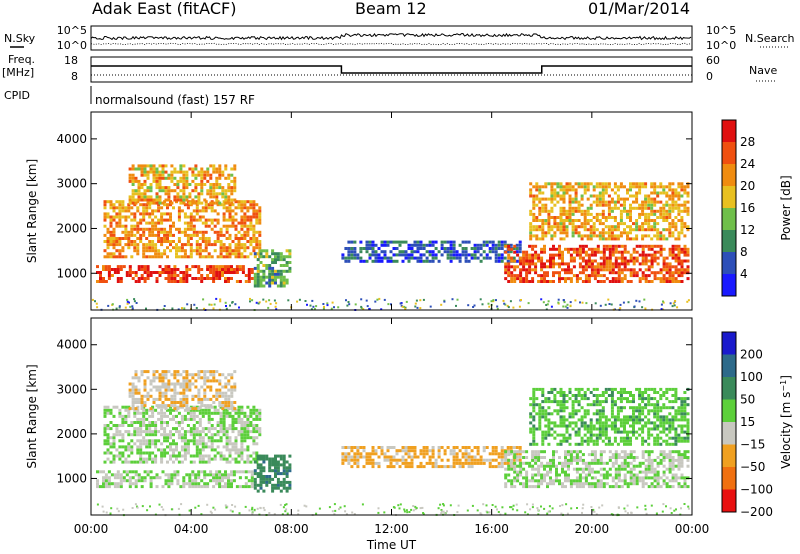  I want to click on nsky-trace, so click(391, 36).